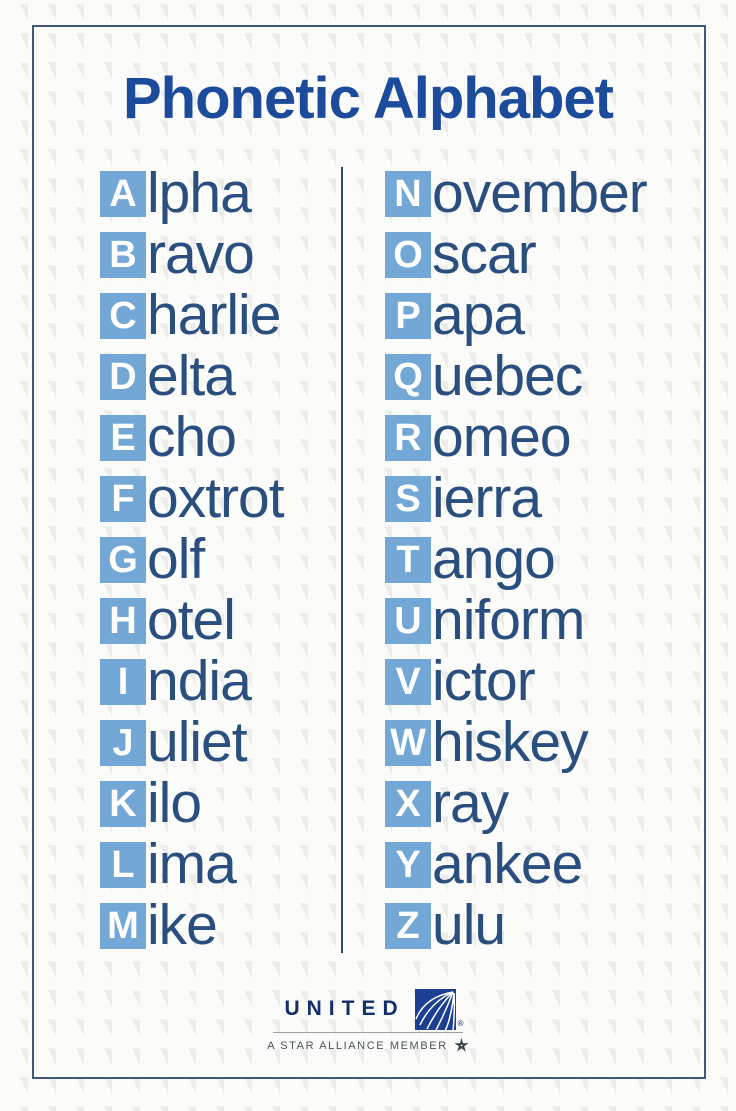  Describe the element at coordinates (123, 193) in the screenshot. I see `letter-box: A` at that location.